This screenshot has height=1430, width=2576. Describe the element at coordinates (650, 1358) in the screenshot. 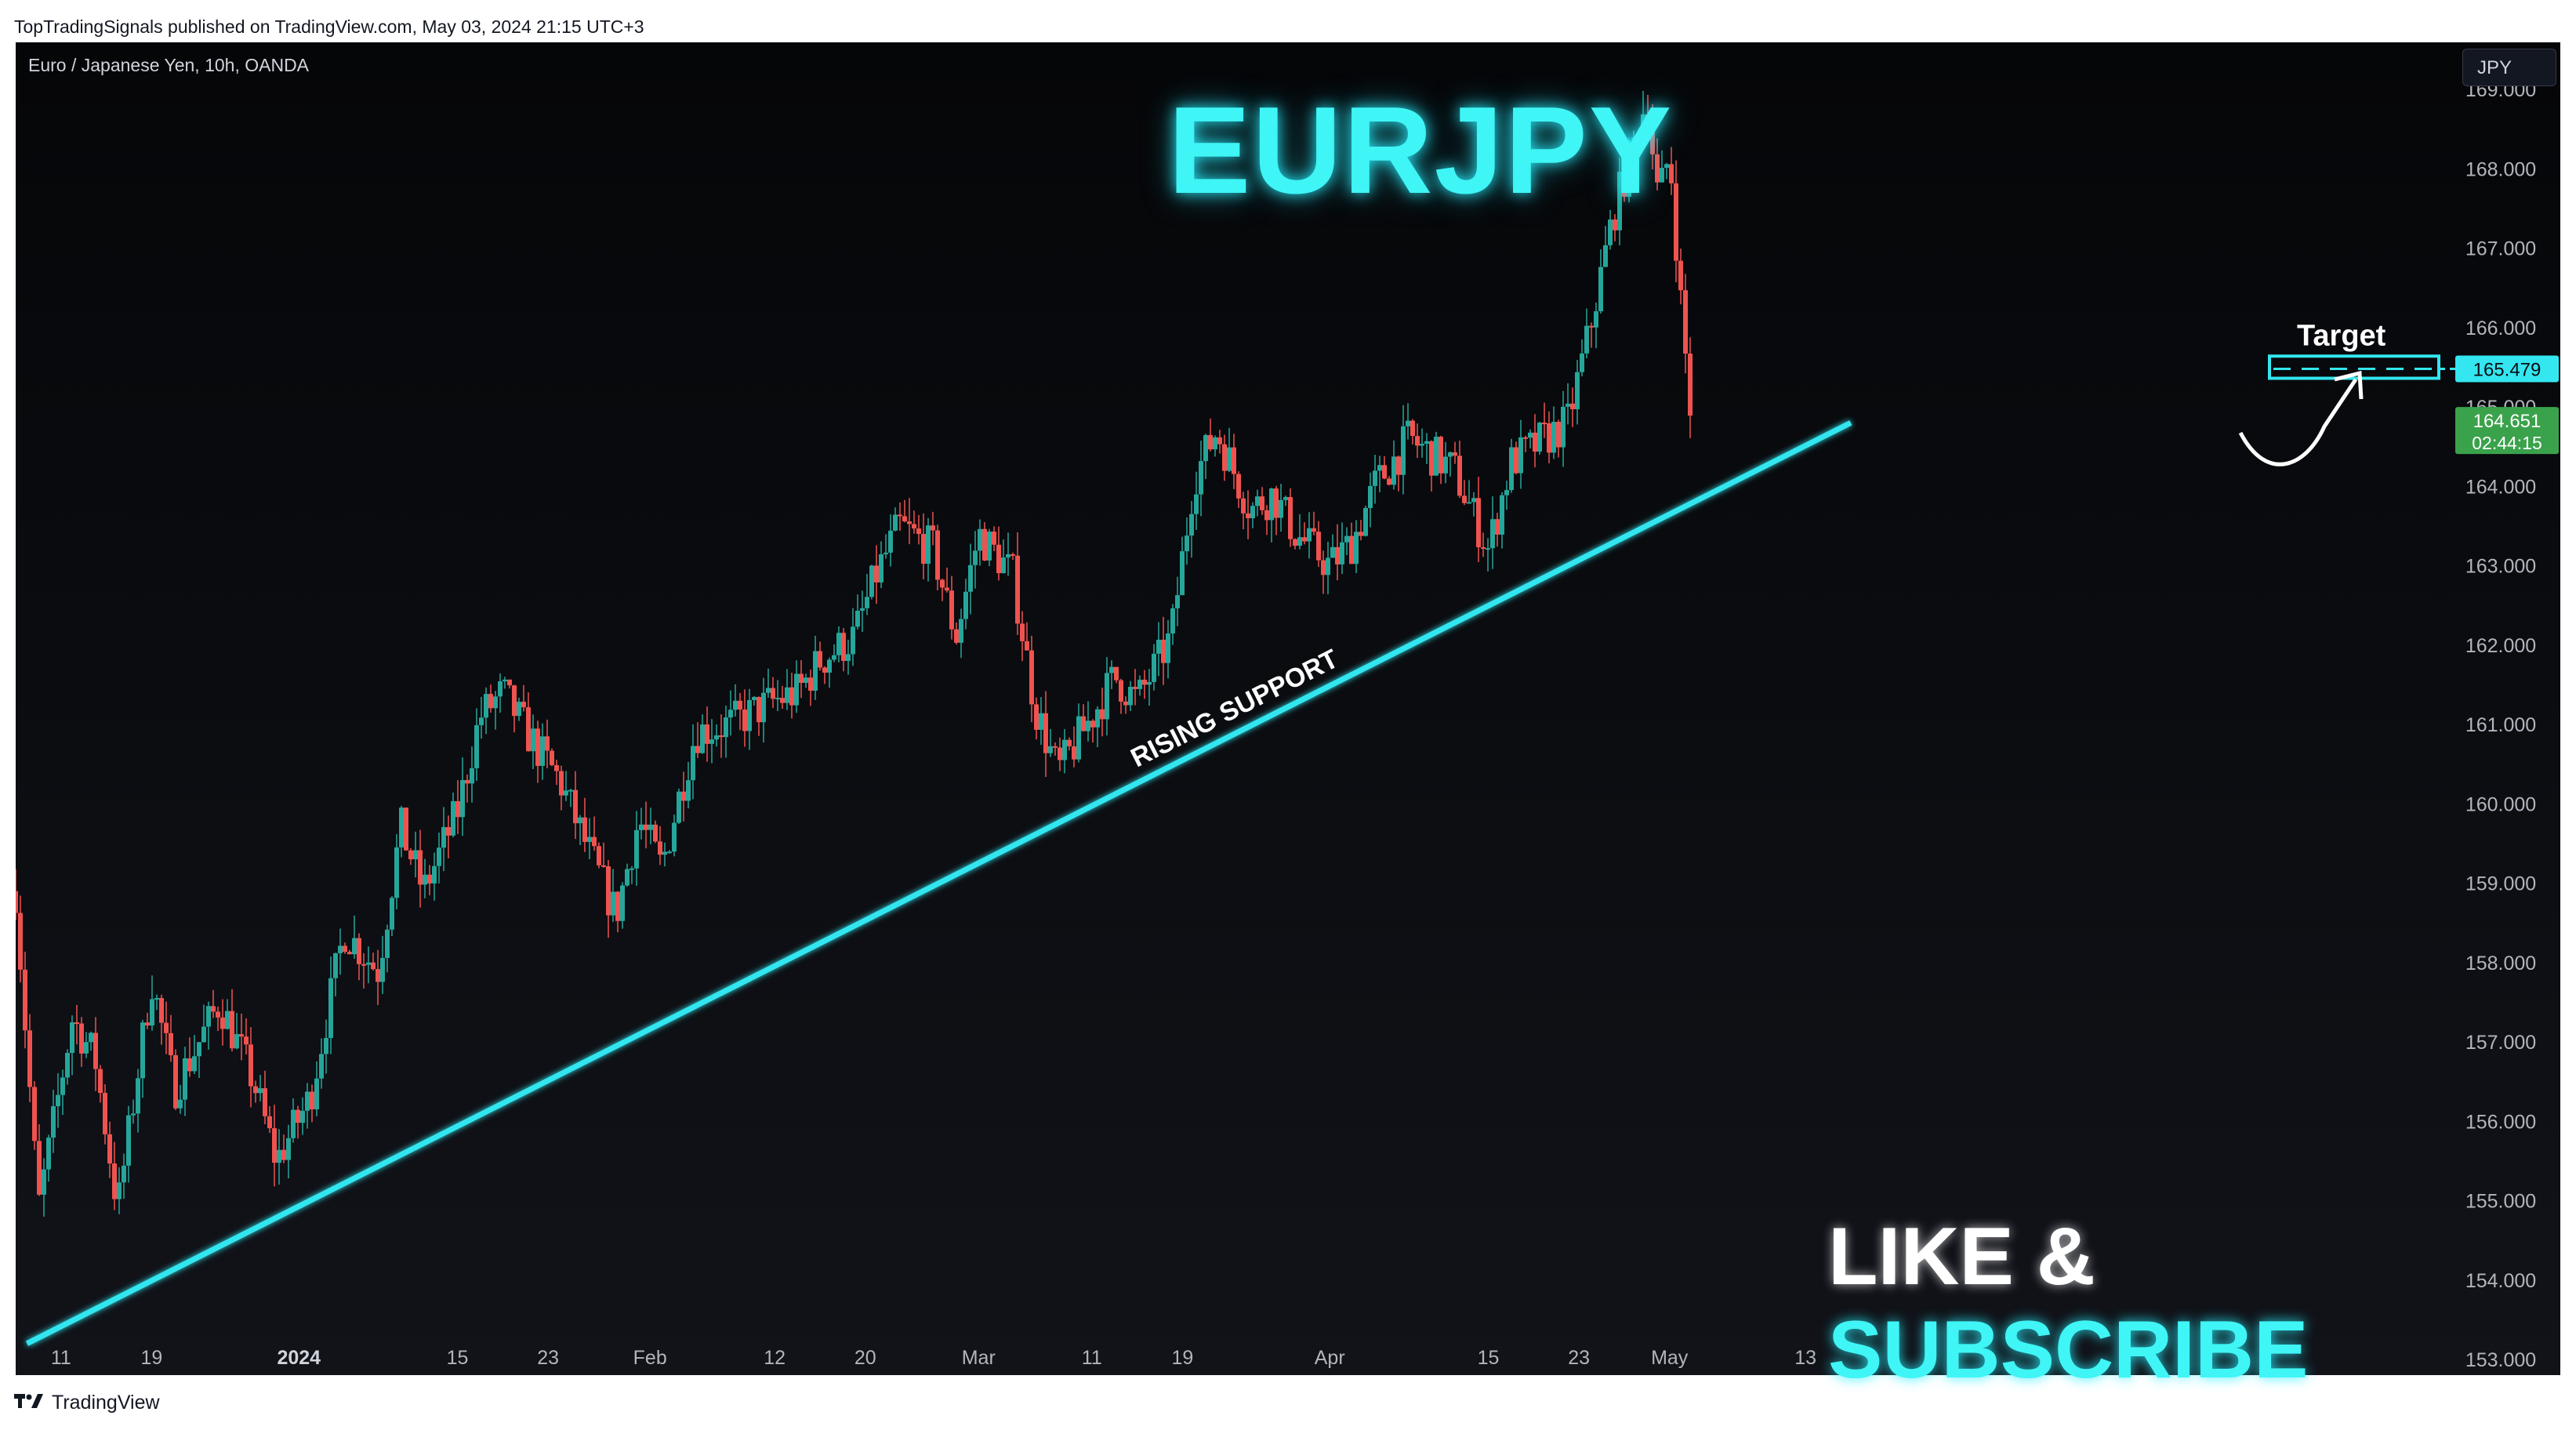

I see `time-tick-label: Feb` at that location.